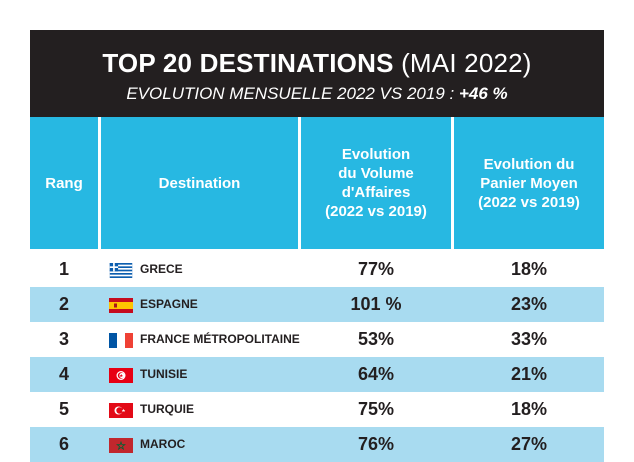 The width and height of the screenshot is (634, 462). Describe the element at coordinates (164, 374) in the screenshot. I see `destination-cell: TUNISIE` at that location.